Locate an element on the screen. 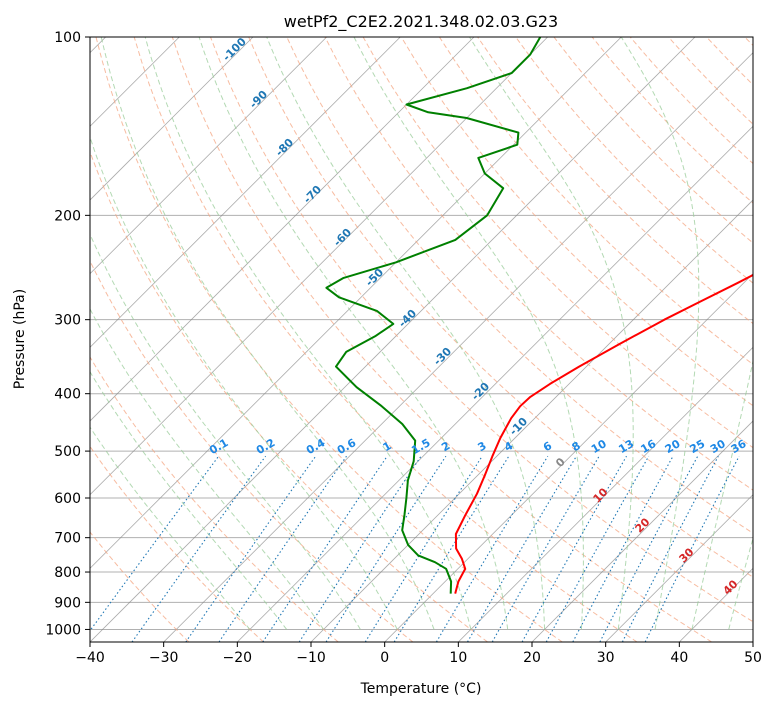  dry-adiabat-label: -50 is located at coordinates (374, 277).